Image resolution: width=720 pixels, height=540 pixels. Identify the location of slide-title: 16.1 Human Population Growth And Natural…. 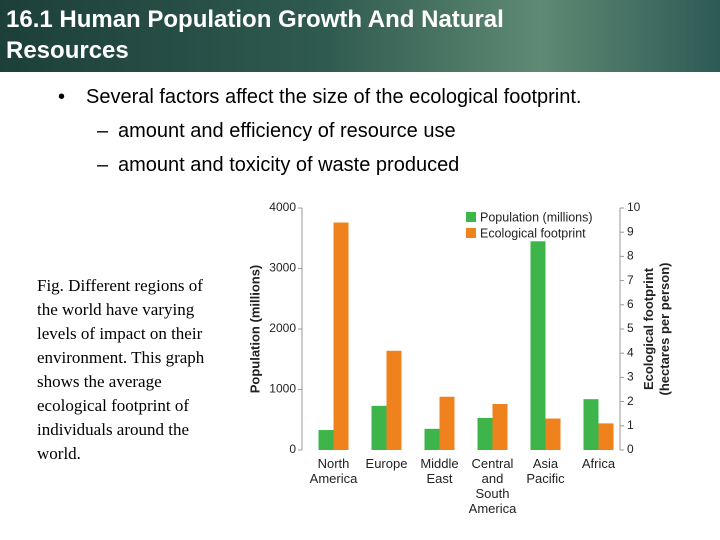
(255, 35).